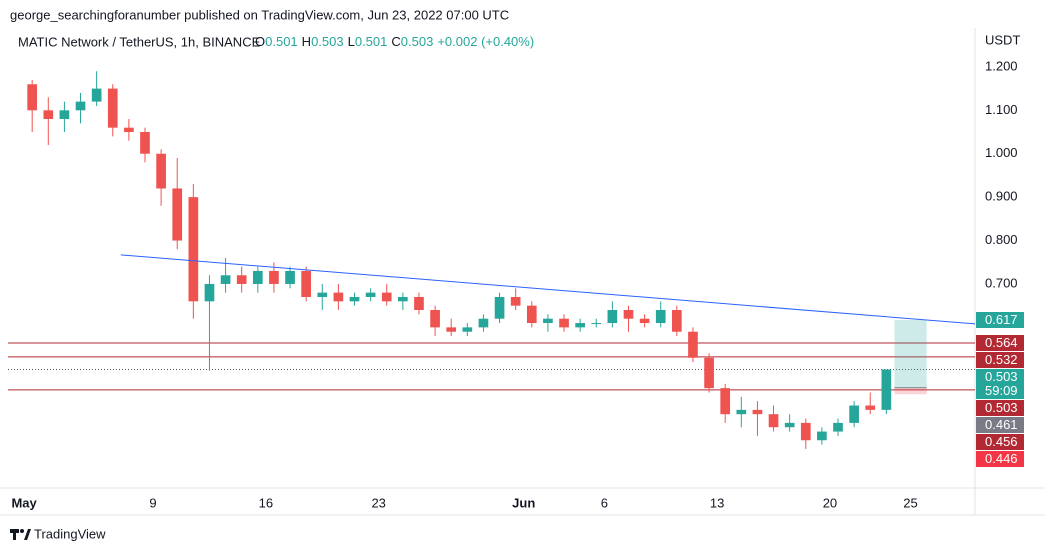 The width and height of the screenshot is (1045, 552). I want to click on currency: USDT, so click(1002, 39).